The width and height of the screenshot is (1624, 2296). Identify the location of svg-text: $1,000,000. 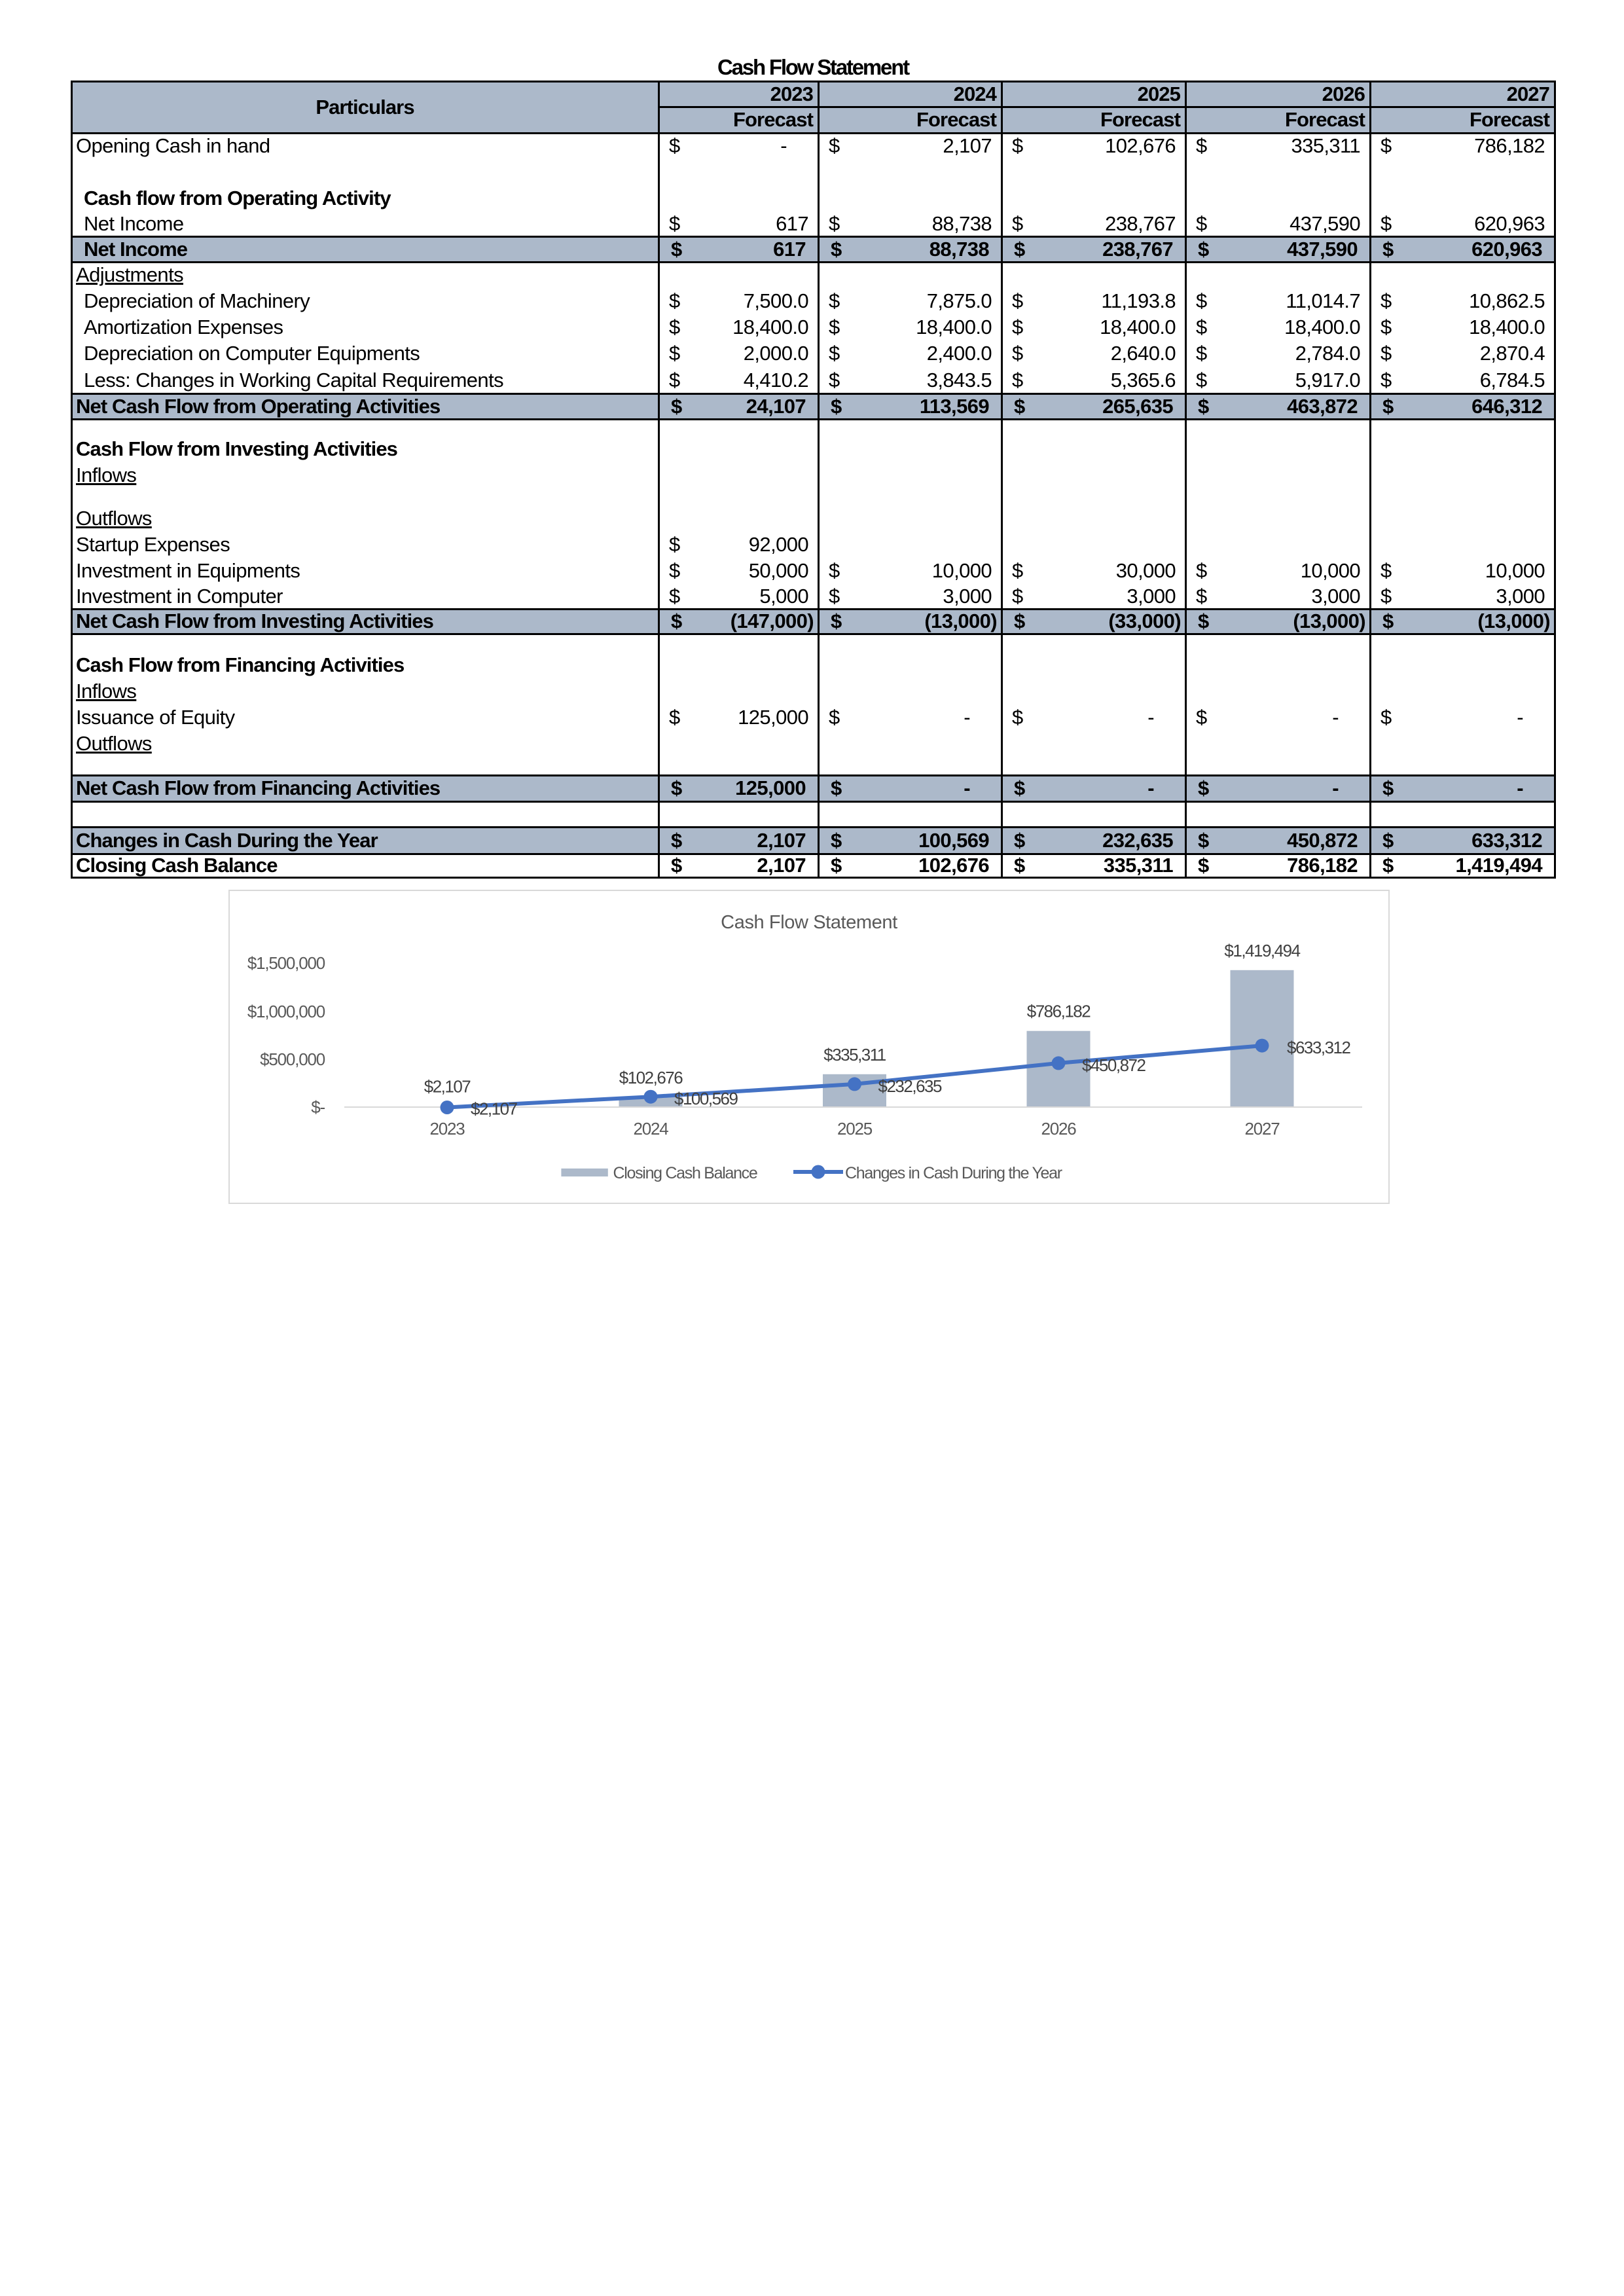
(286, 1011).